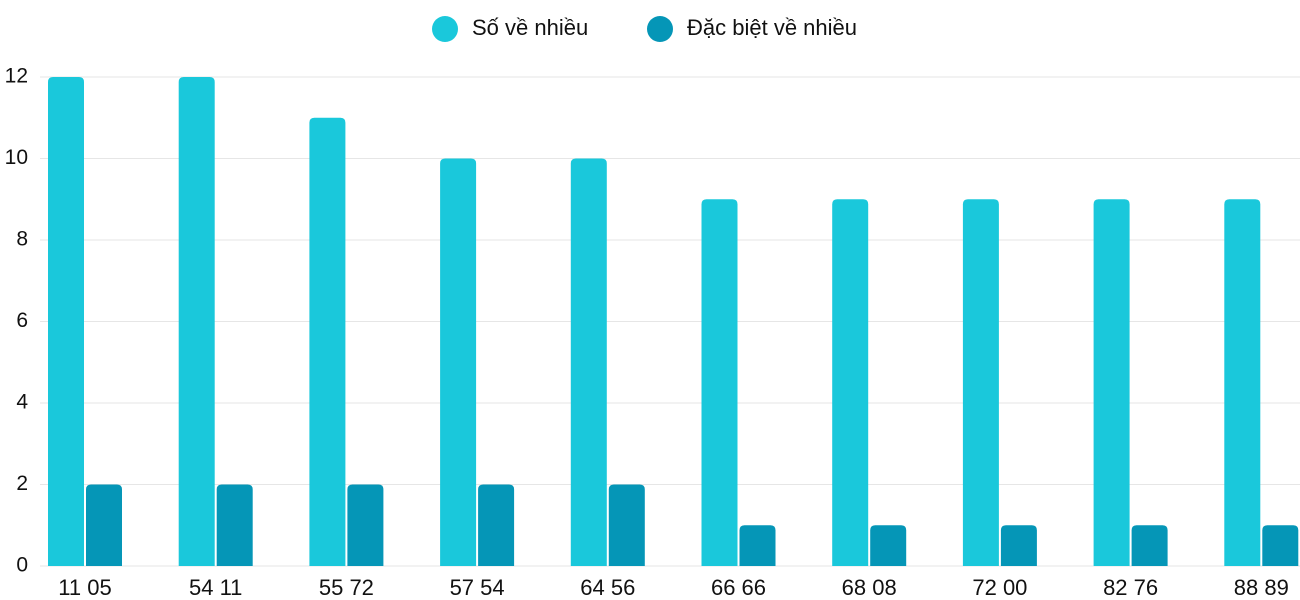 This screenshot has width=1300, height=600. I want to click on y-tick-label: 10, so click(16, 157).